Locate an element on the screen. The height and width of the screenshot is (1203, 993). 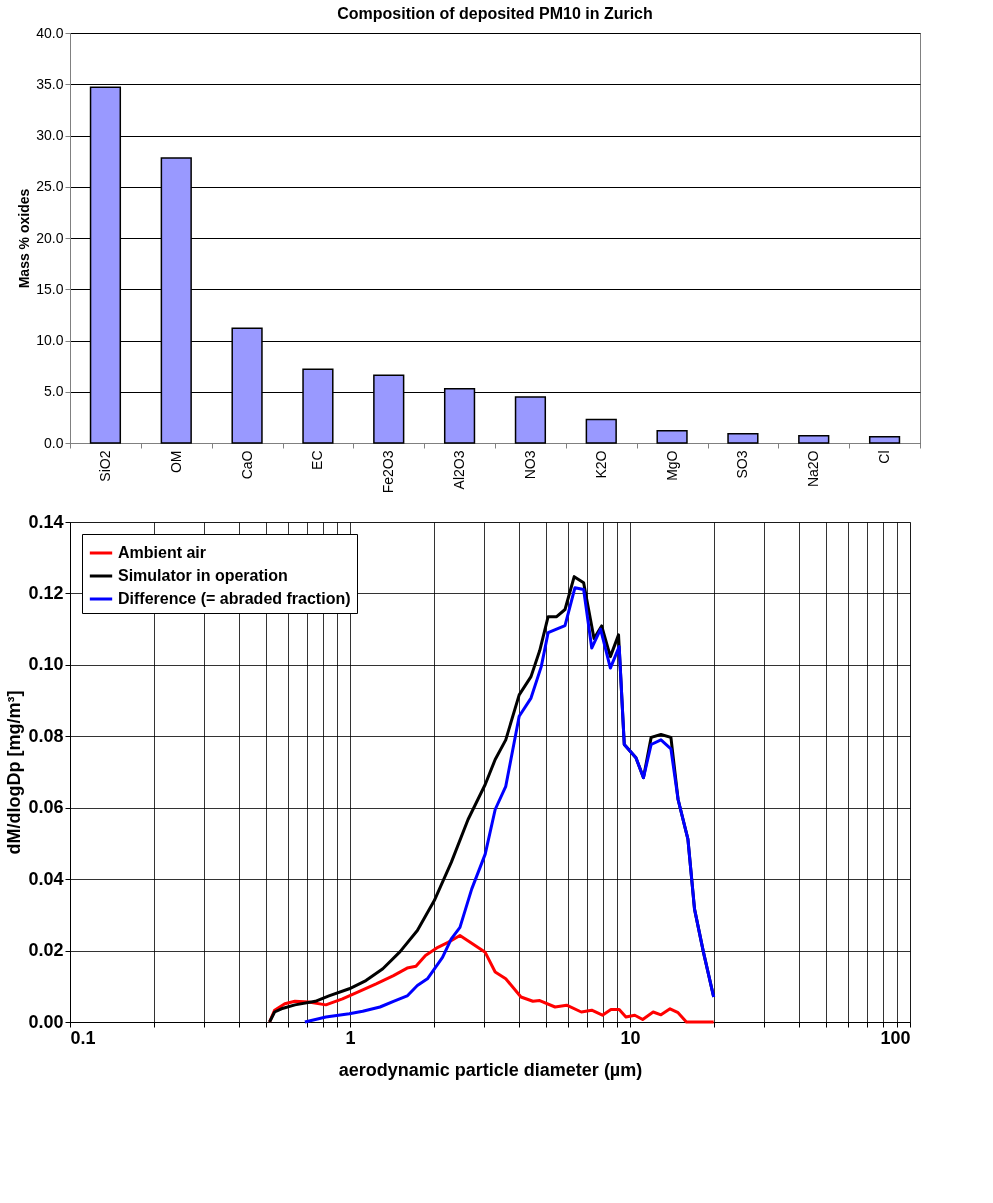
y-tick-label: 35.0 is located at coordinates (50, 83).